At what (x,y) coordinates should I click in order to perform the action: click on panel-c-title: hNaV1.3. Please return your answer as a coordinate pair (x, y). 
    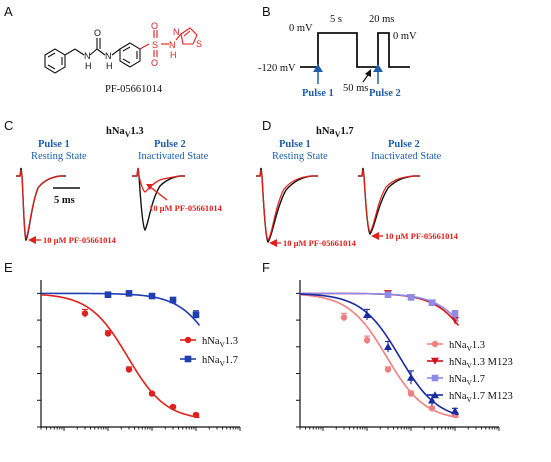
    Looking at the image, I should click on (125, 132).